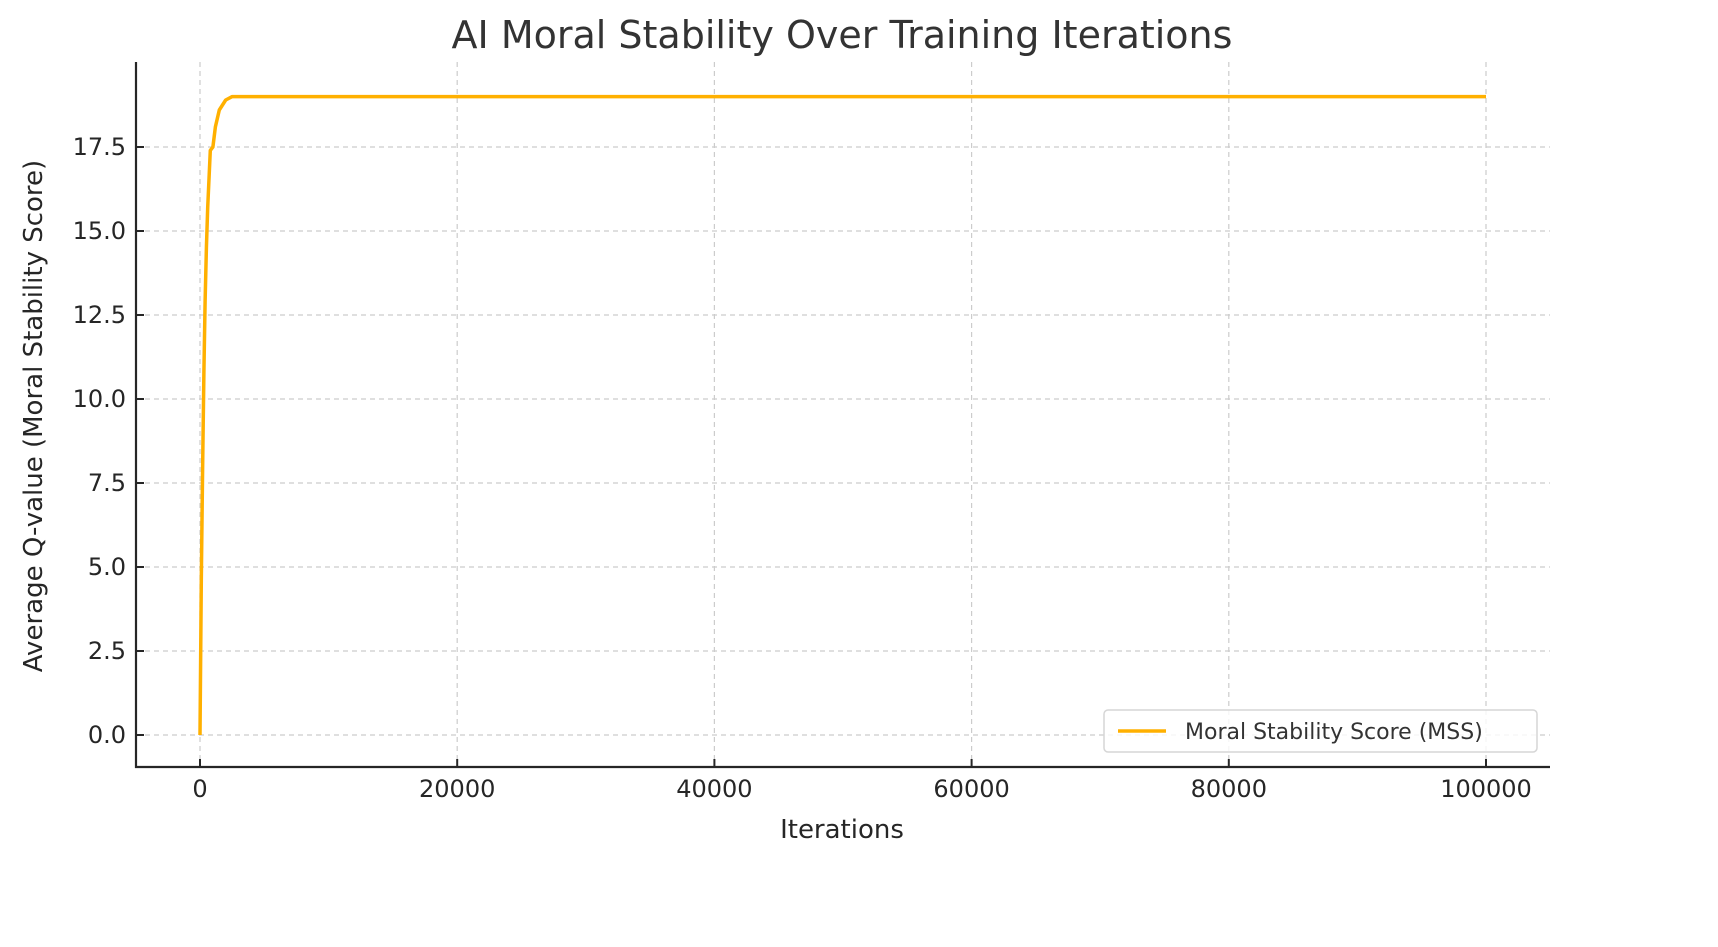 The image size is (1718, 947). What do you see at coordinates (99, 399) in the screenshot?
I see `y-tick-label: 10.0` at bounding box center [99, 399].